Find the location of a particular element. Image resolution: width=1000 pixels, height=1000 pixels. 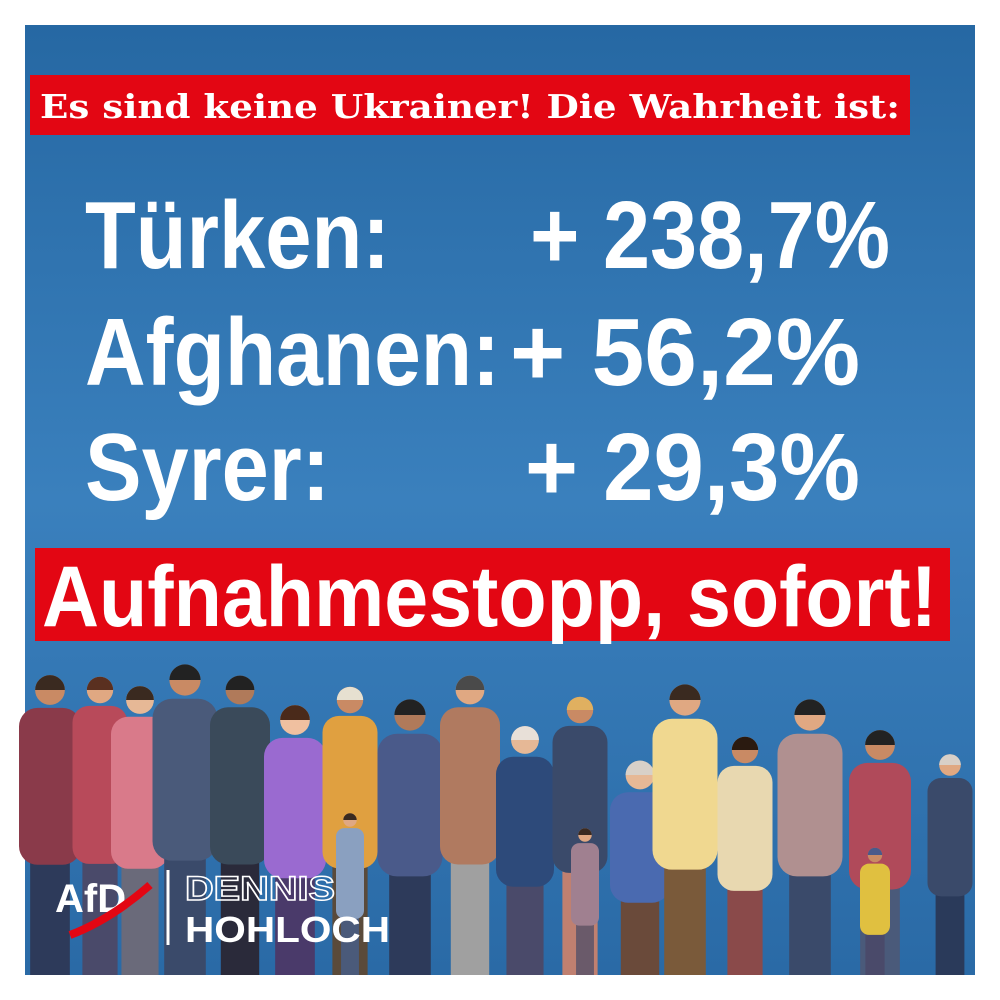

logo: AfD DENNIS HOHLOCH is located at coordinates (222, 909).